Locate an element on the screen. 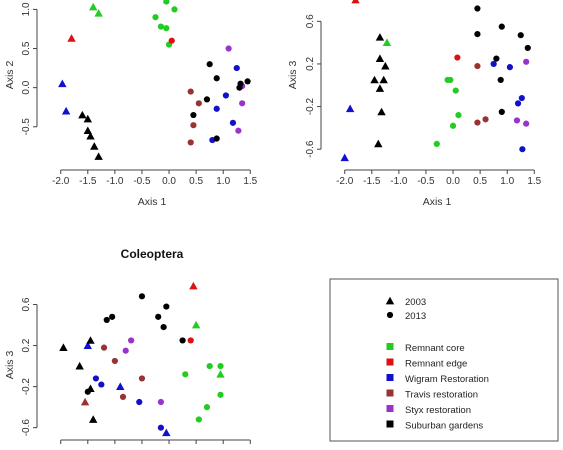 This screenshot has height=450, width=563. legend-label: Wigram Restoration is located at coordinates (447, 379).